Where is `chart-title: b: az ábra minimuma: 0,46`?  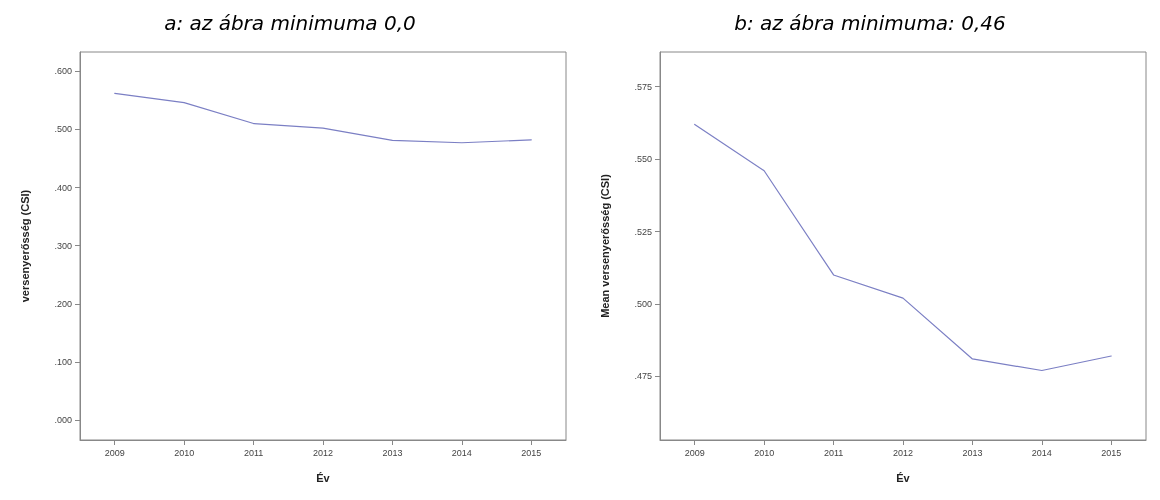 chart-title: b: az ábra minimuma: 0,46 is located at coordinates (870, 23).